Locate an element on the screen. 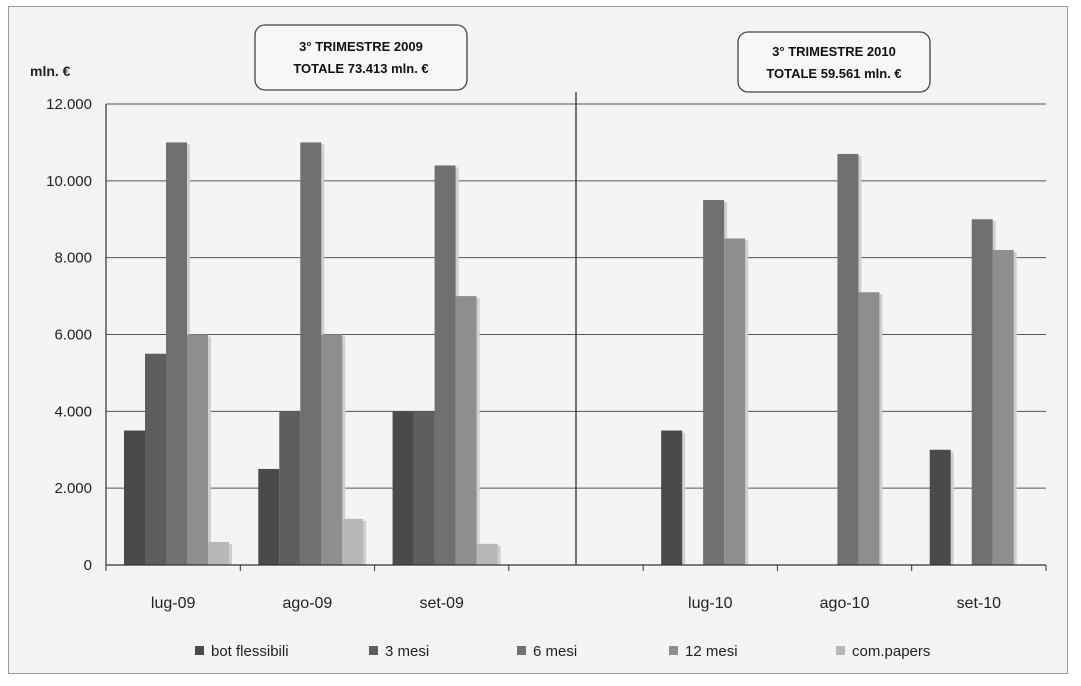 The width and height of the screenshot is (1081, 686). y-tick-labels: 0 2.000 4.000 6.000 8.000 10.000 12.000 is located at coordinates (69, 335).